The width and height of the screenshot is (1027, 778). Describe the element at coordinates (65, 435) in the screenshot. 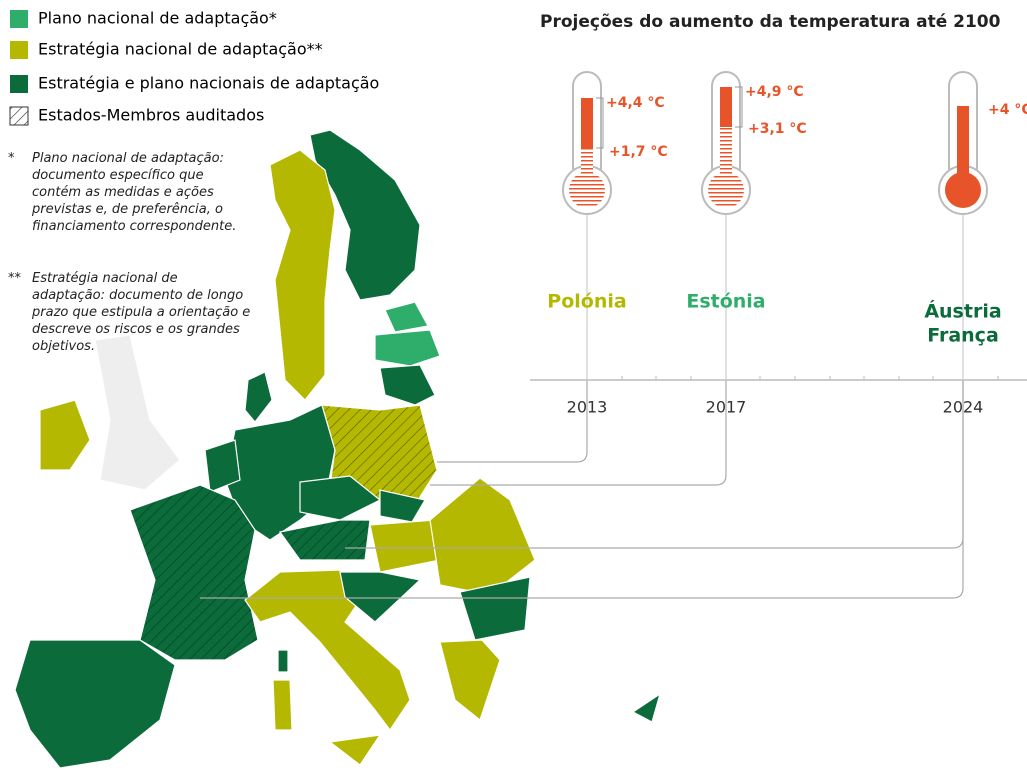

I see `ireland` at that location.